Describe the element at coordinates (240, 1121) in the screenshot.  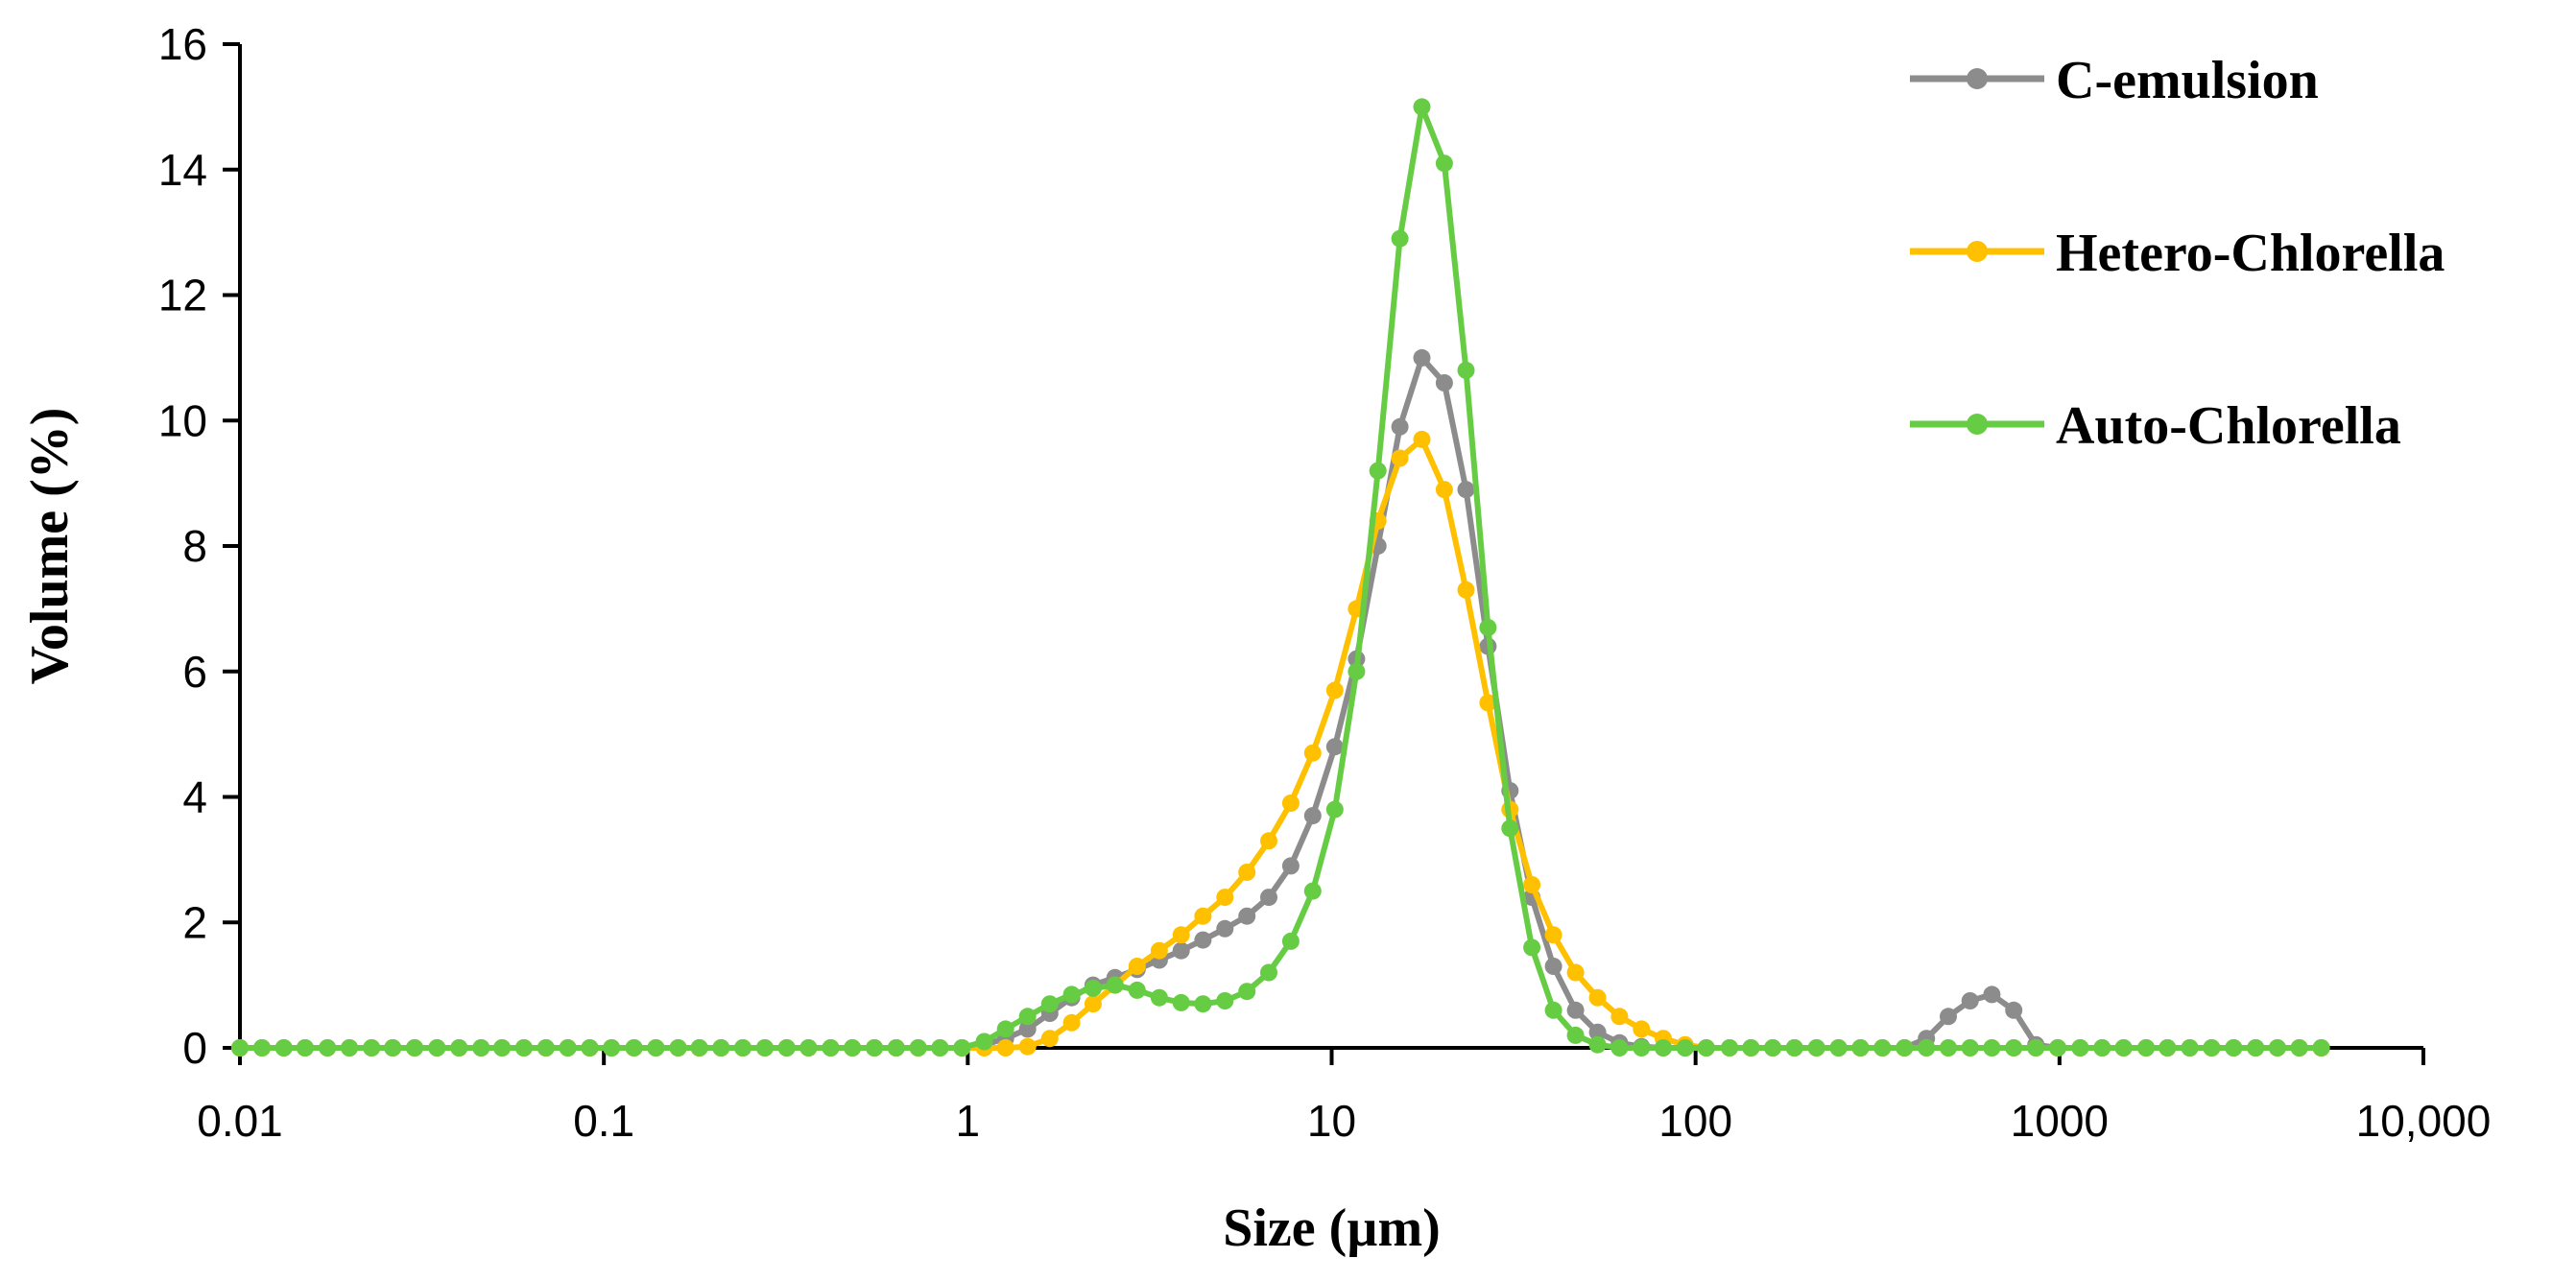
I see `x-tick-label: 0.01` at that location.